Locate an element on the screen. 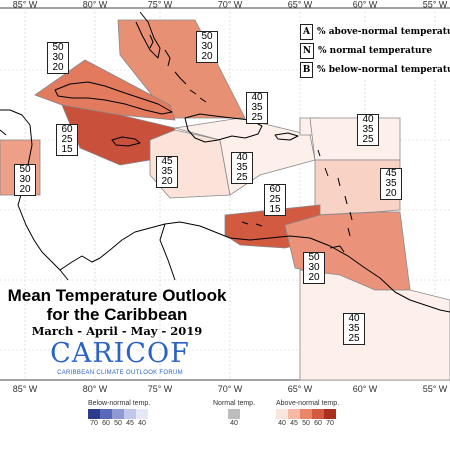 The width and height of the screenshot is (450, 450). lon-label-top-60: 60° W is located at coordinates (365, 4).